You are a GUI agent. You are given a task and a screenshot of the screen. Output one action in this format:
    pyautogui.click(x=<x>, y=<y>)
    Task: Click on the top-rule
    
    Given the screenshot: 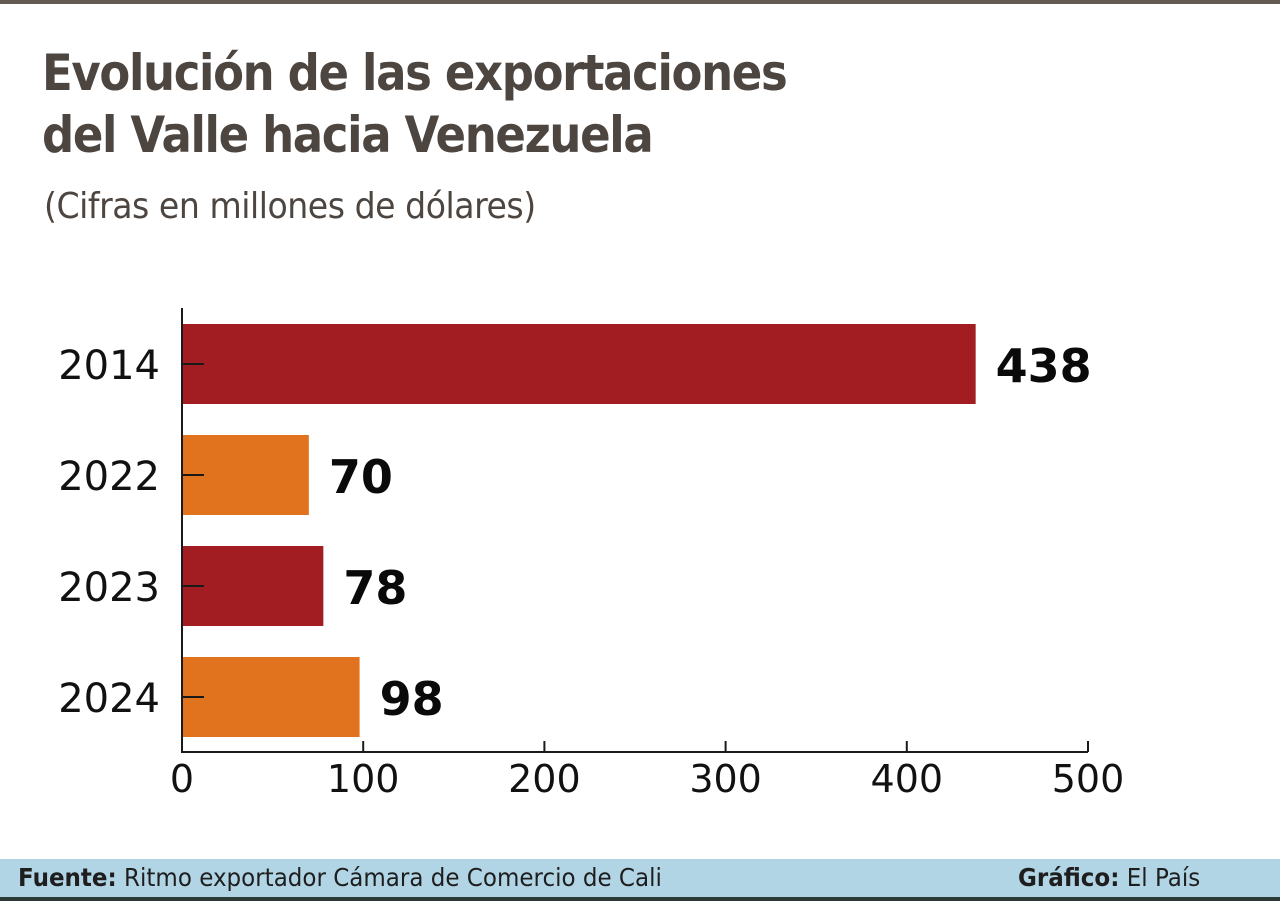 What is the action you would take?
    pyautogui.click(x=640, y=2)
    